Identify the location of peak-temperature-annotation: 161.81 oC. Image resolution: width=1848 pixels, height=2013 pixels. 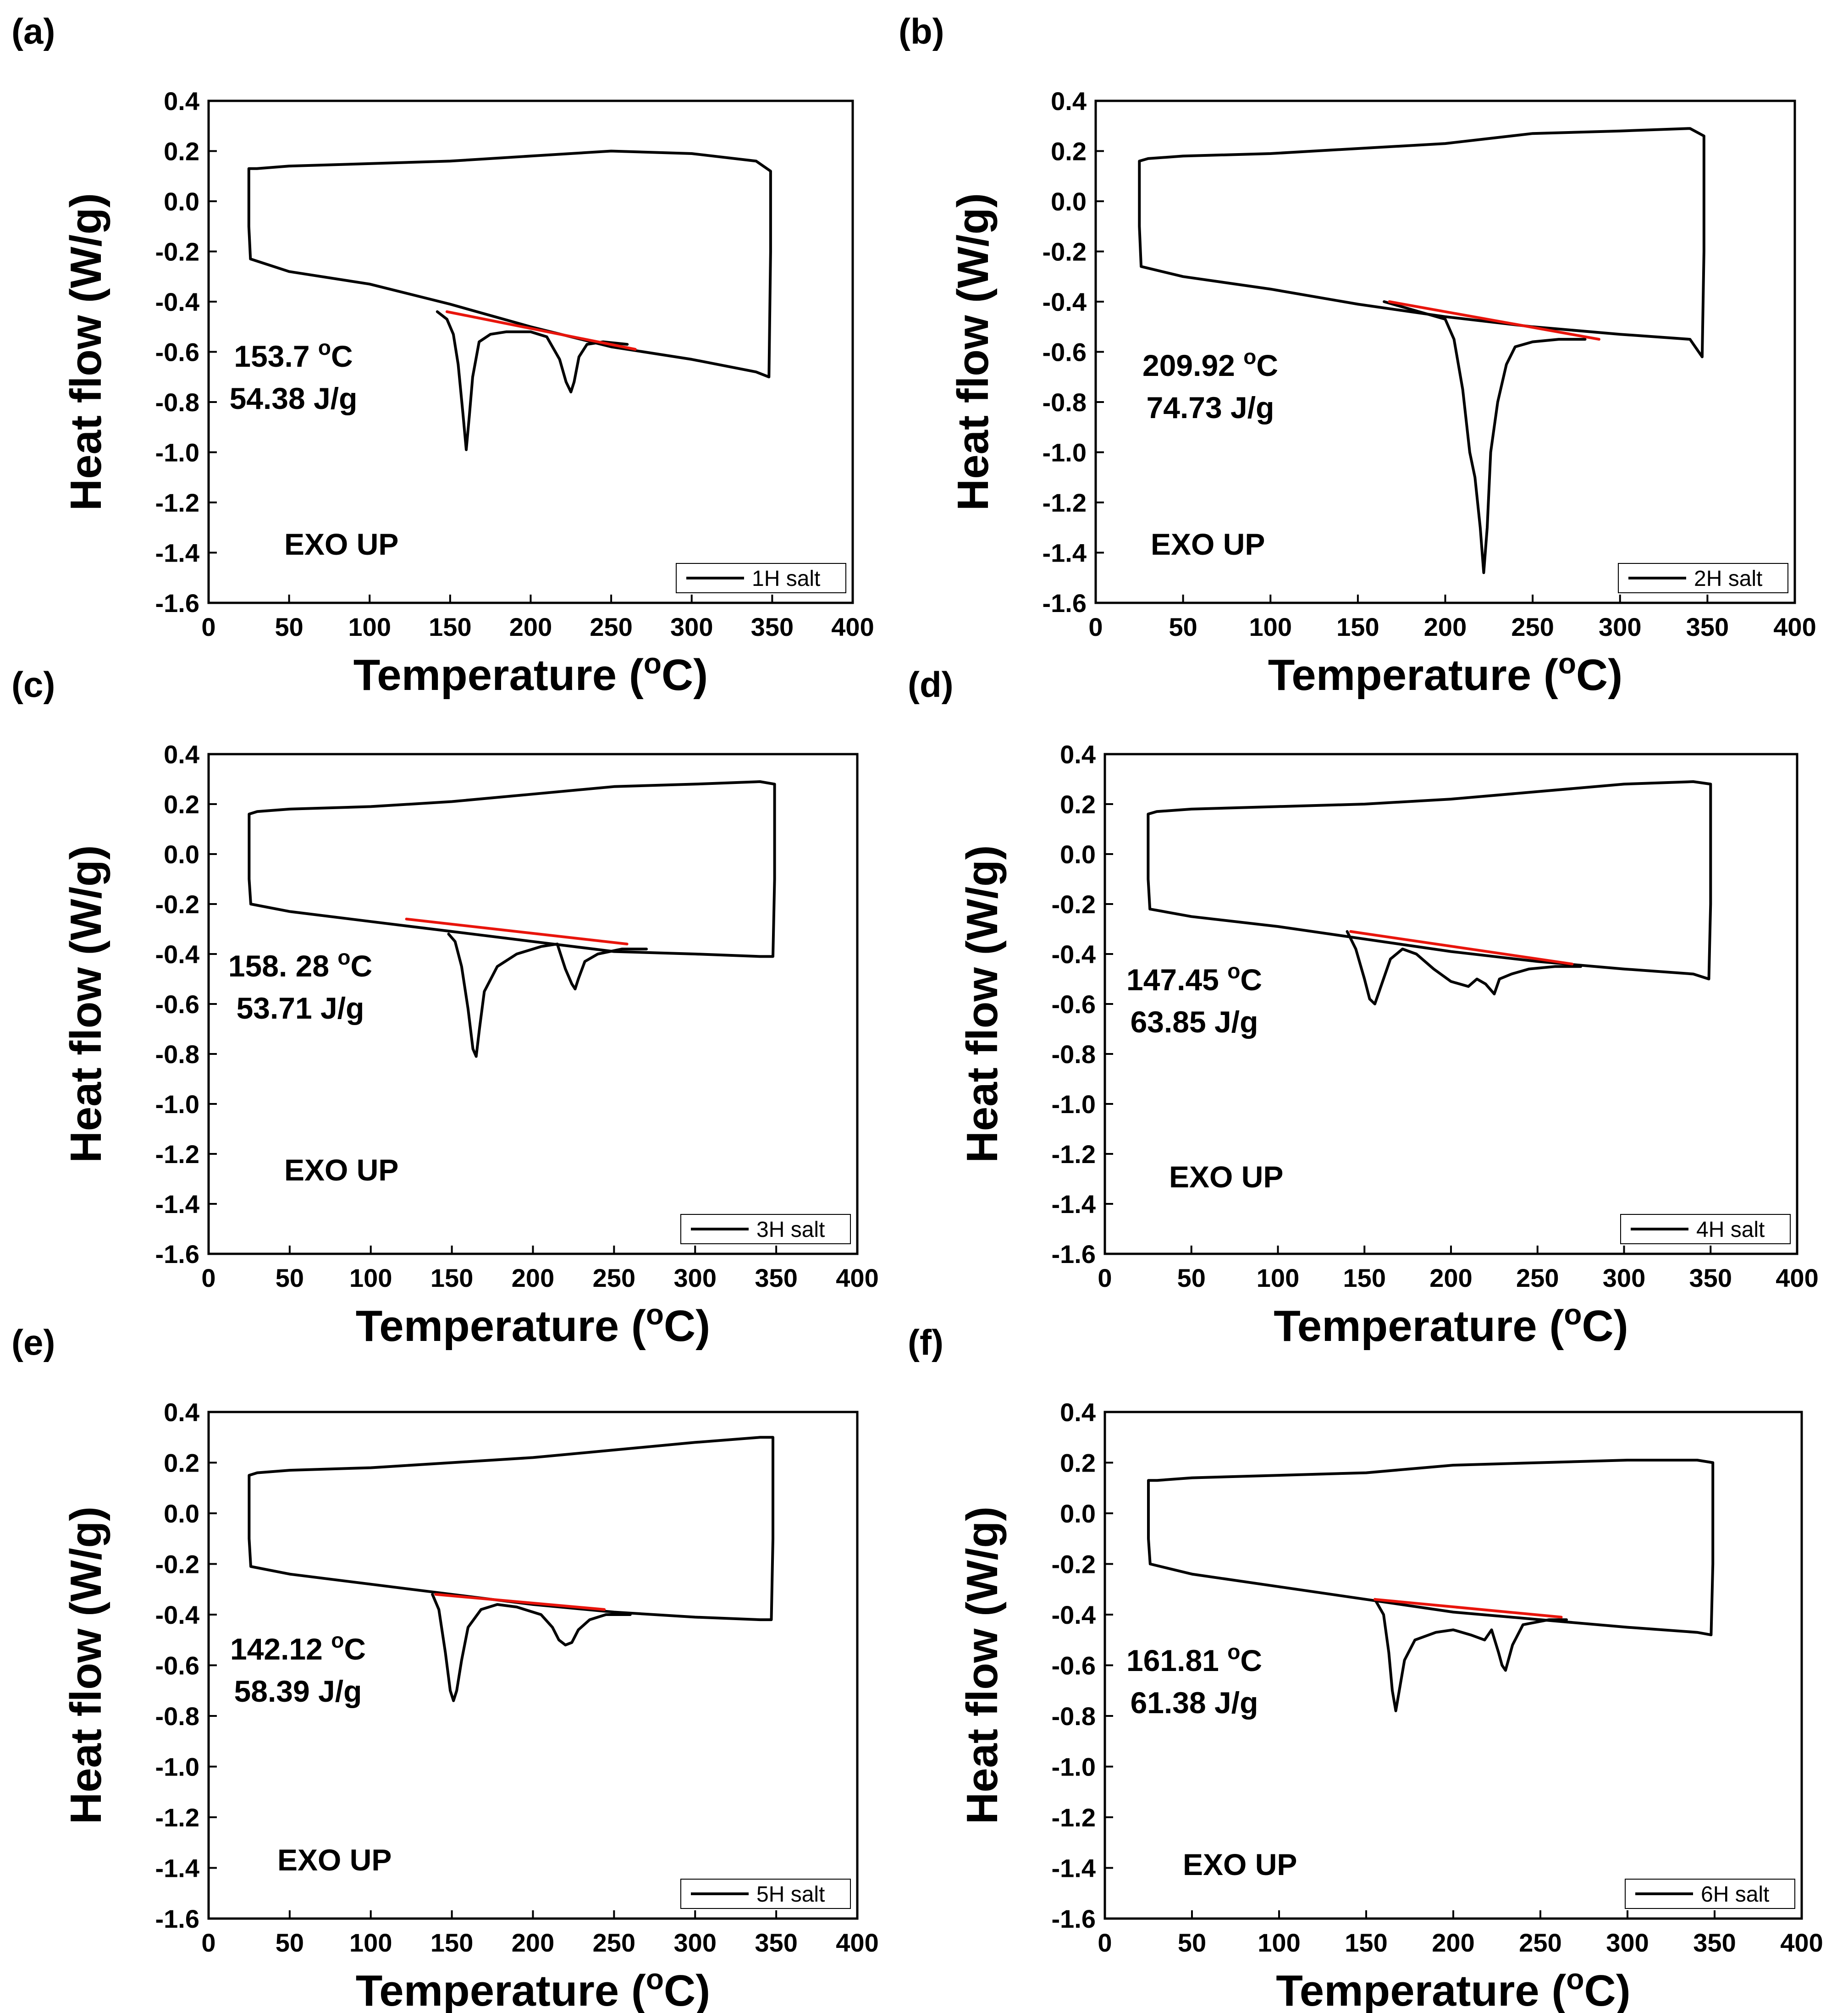
(1194, 1659).